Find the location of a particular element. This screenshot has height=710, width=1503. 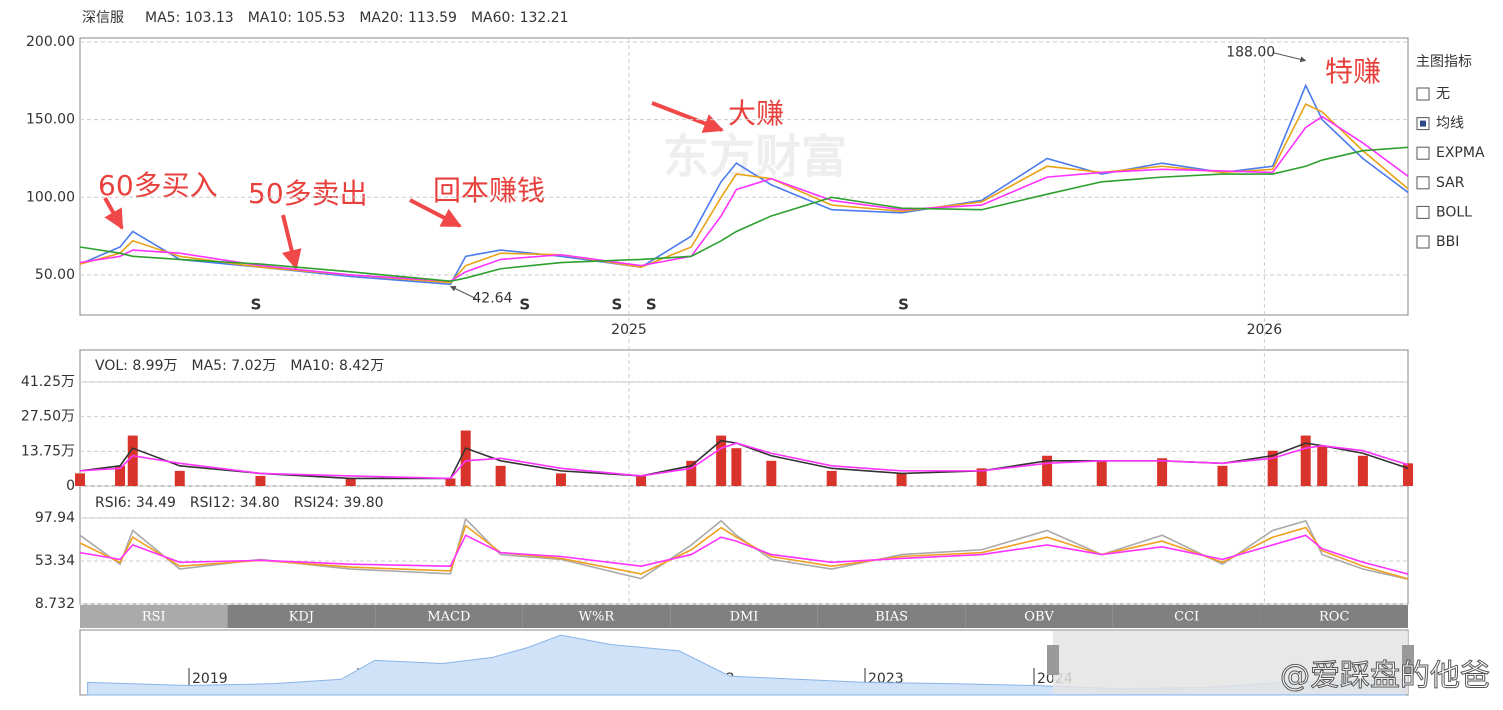

legend-entry: MA10: 8.42万 is located at coordinates (337, 366).